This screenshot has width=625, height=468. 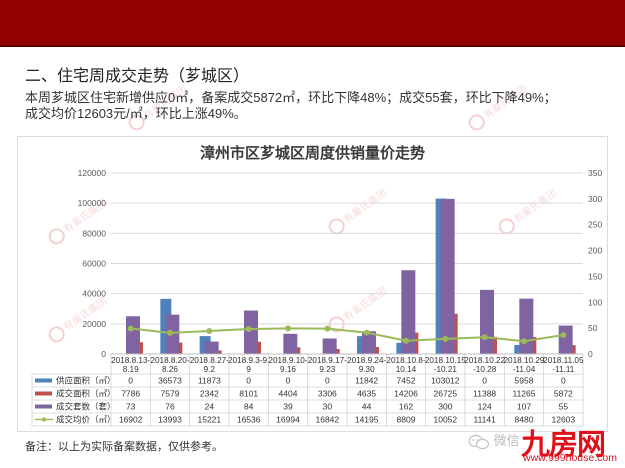 I want to click on x-tick-label: -11.11, so click(x=563, y=369).